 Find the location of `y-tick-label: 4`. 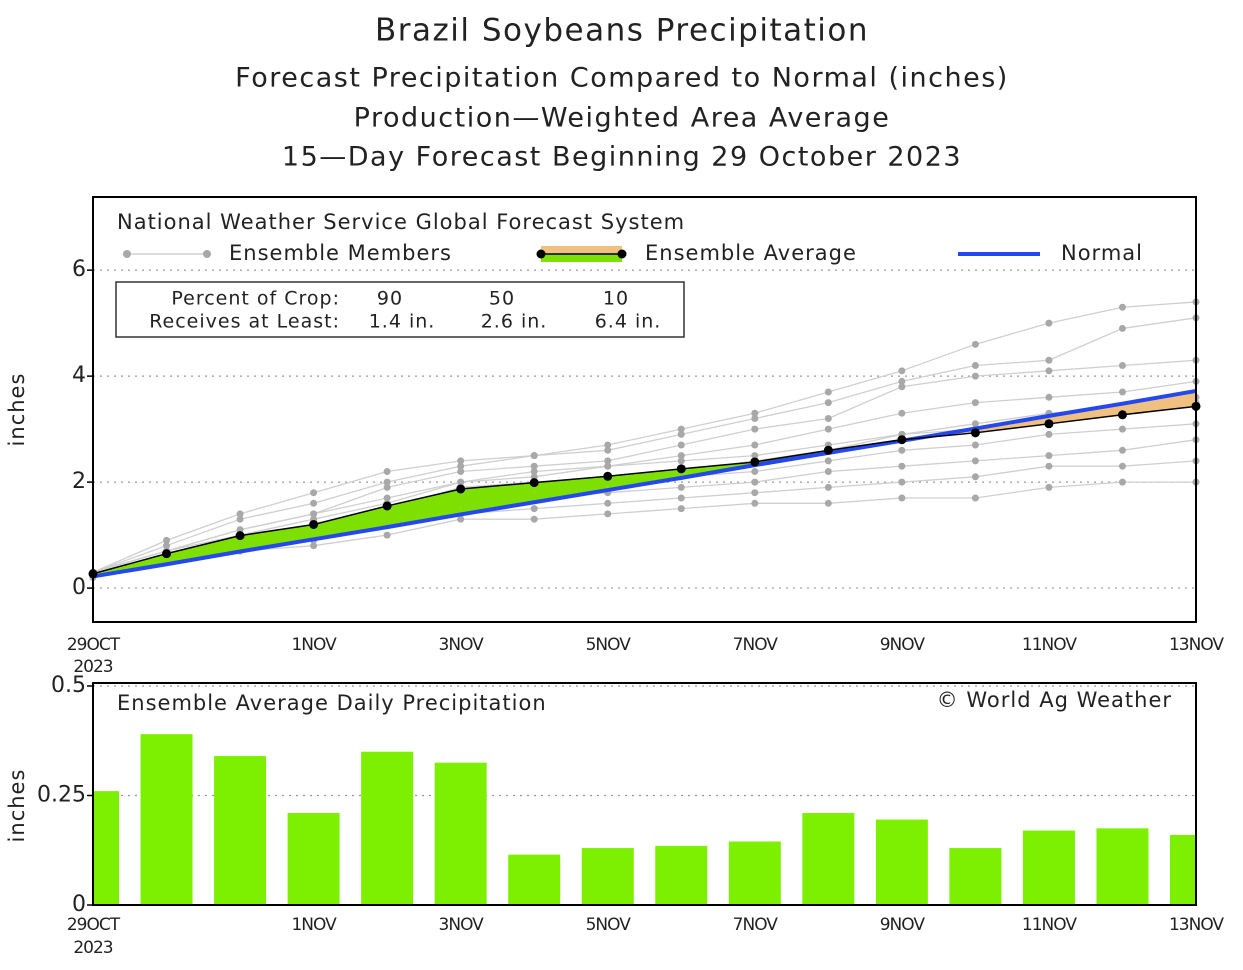

y-tick-label: 4 is located at coordinates (79, 375).